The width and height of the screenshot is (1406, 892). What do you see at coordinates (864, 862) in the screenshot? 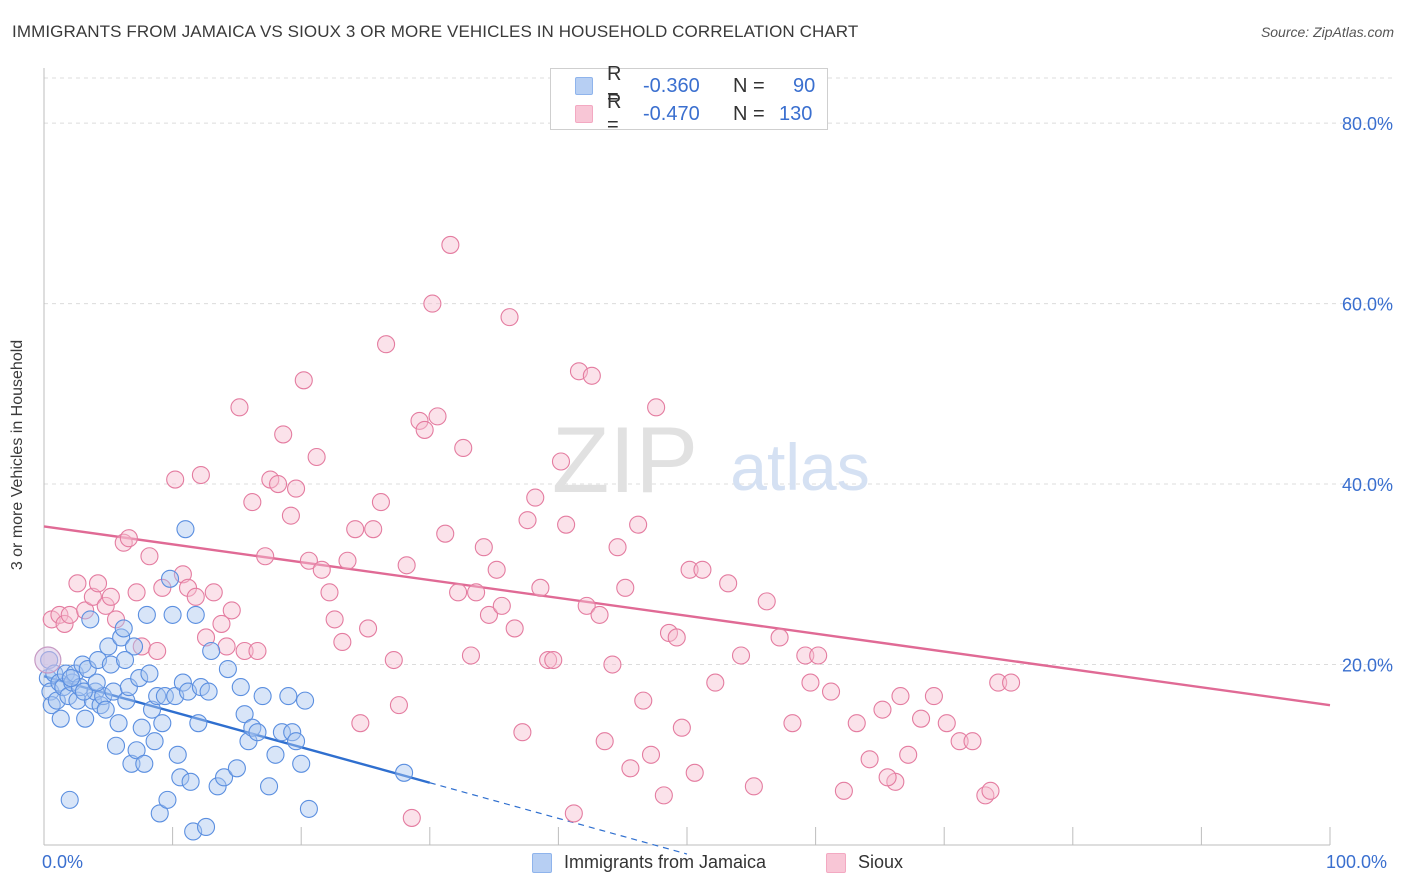
I see `legend-item-sioux: Sioux` at bounding box center [864, 862].